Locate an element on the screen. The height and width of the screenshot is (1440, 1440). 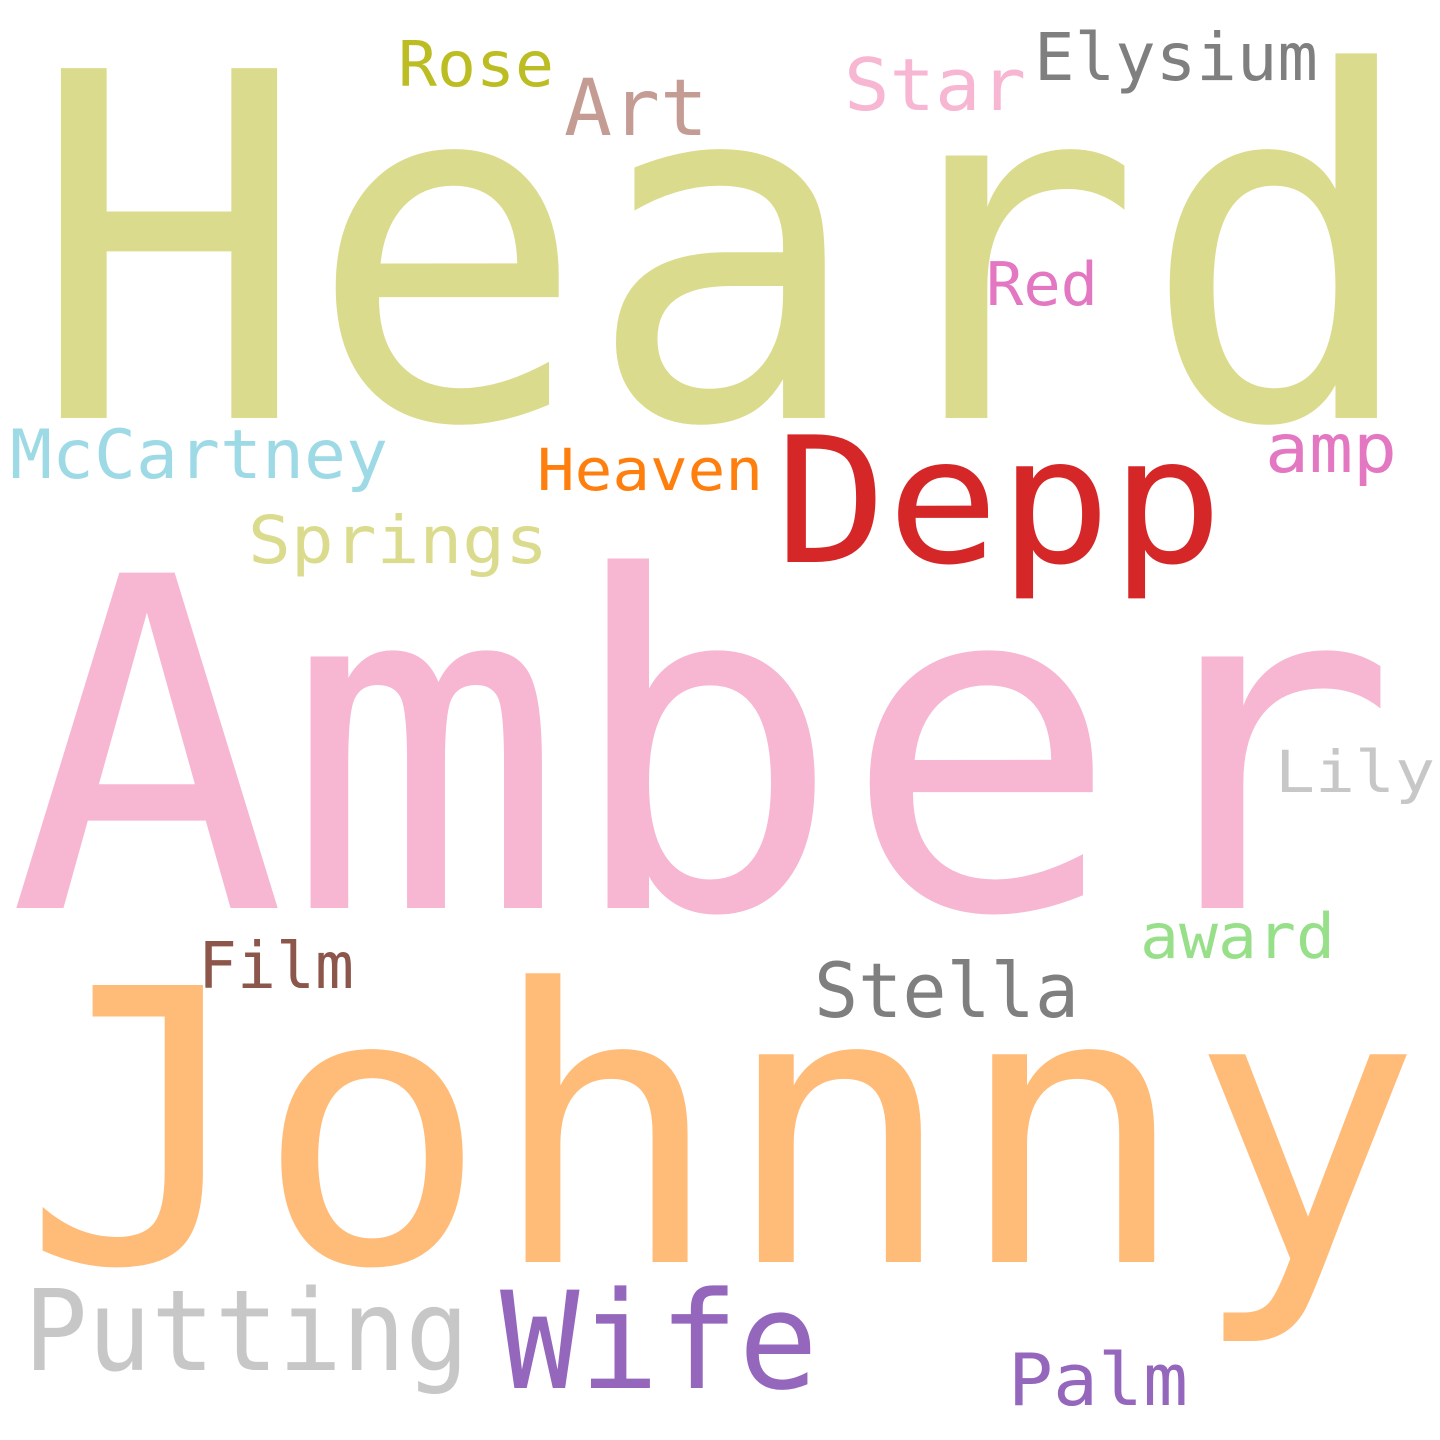
word-rose: Rose is located at coordinates (476, 64).